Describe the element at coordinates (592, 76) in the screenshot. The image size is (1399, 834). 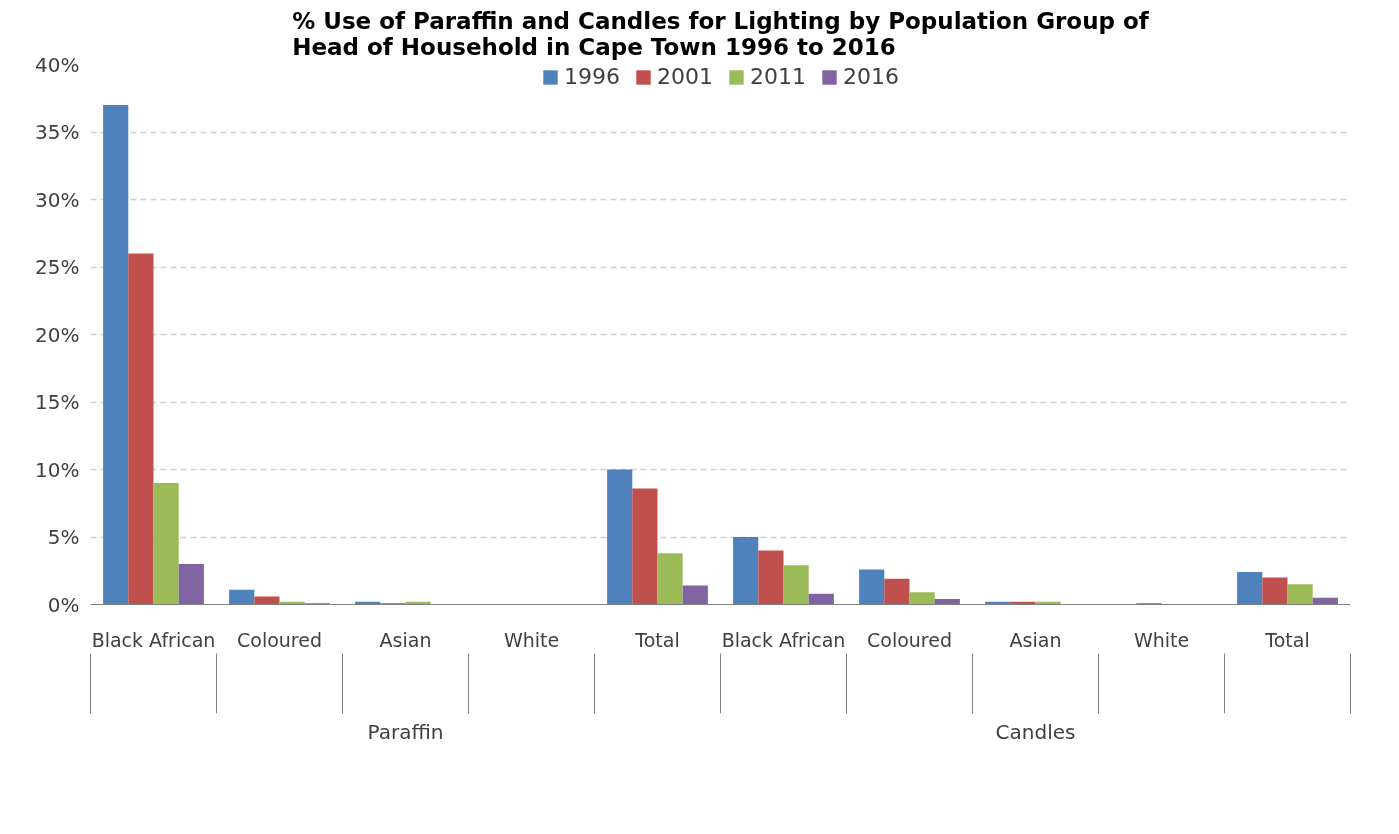
I see `legend-label: 1996` at that location.